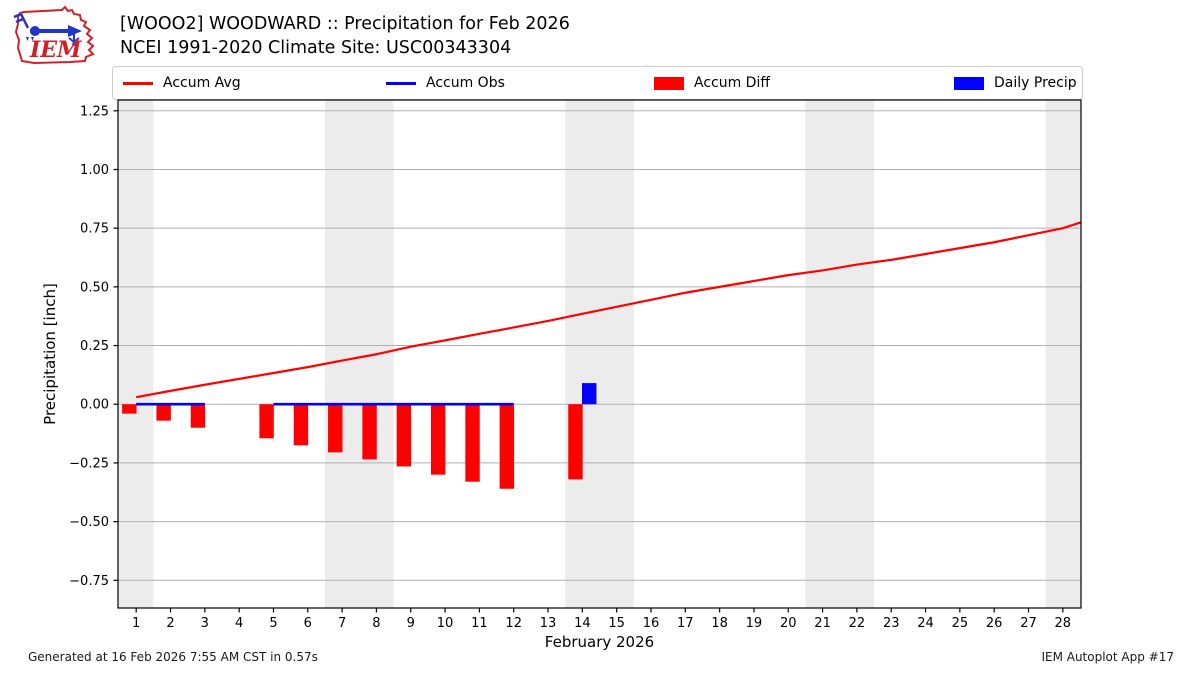 The image size is (1200, 675). Describe the element at coordinates (55, 50) in the screenshot. I see `iem-logo-text: IEM` at that location.